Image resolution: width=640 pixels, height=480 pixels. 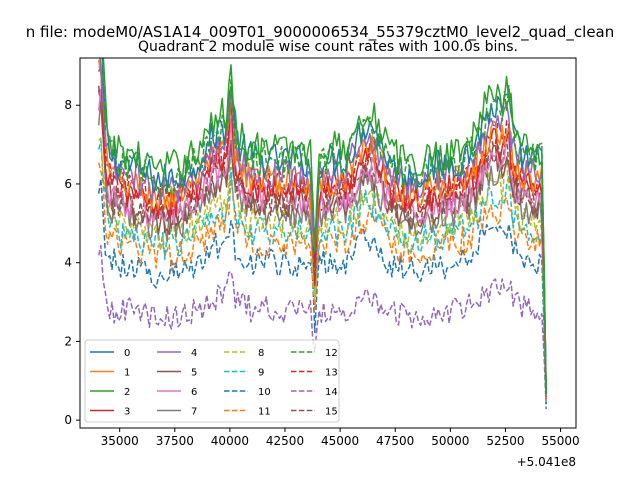 What do you see at coordinates (560, 441) in the screenshot?
I see `x-tick-label: 55000` at bounding box center [560, 441].